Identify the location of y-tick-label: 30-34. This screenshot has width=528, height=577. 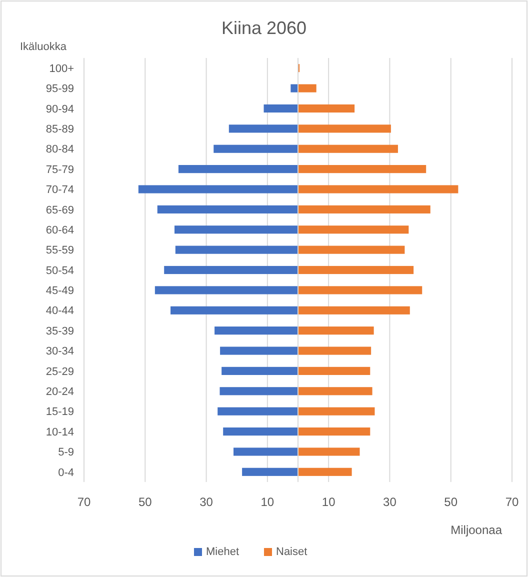
(60, 352).